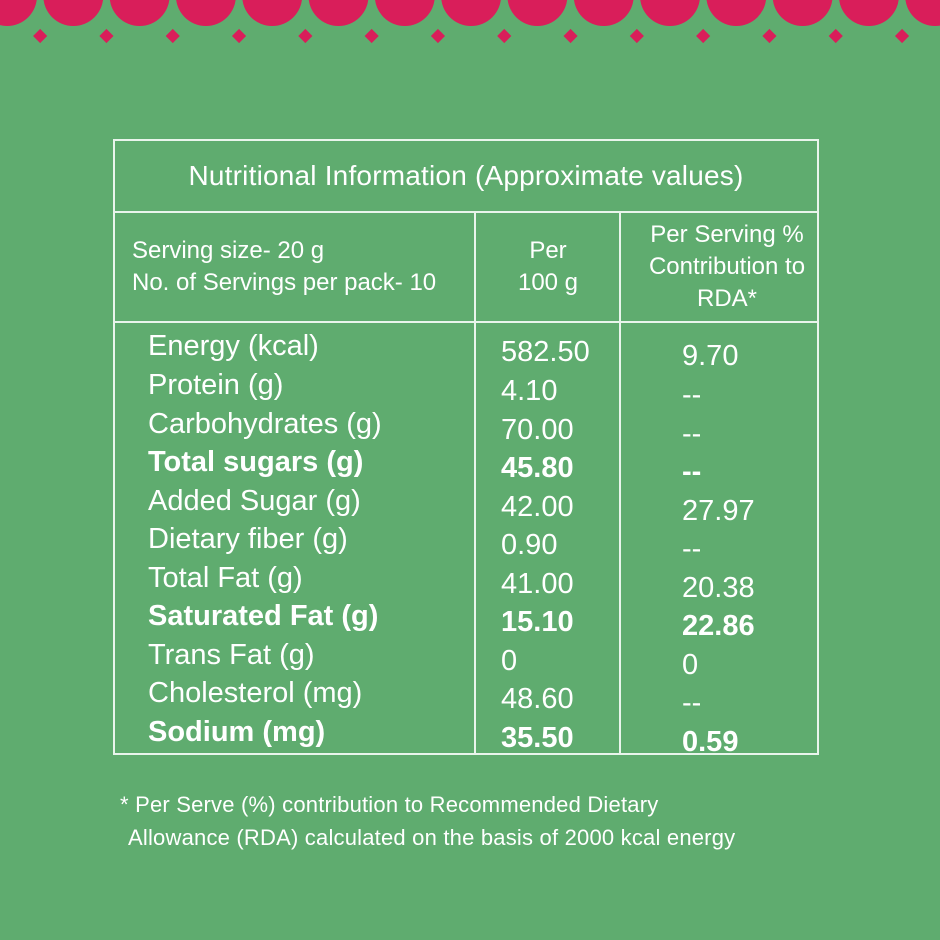 The image size is (940, 940). What do you see at coordinates (256, 462) in the screenshot?
I see `nutrient-name: Total sugars (g)` at bounding box center [256, 462].